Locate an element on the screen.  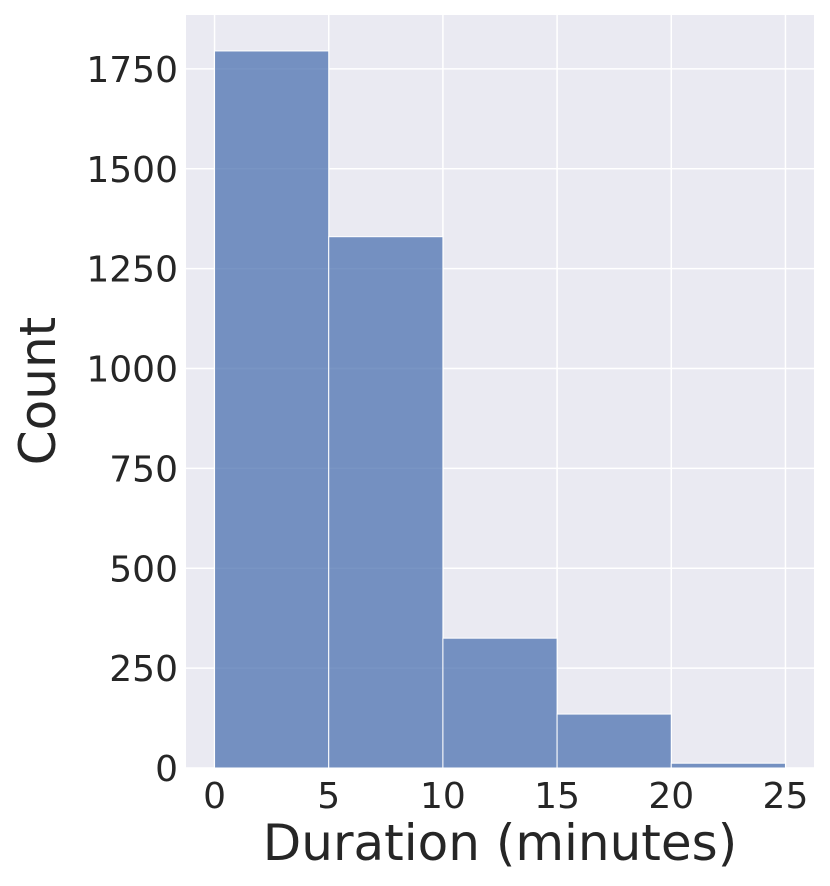
x-tick-label: 25 is located at coordinates (786, 796).